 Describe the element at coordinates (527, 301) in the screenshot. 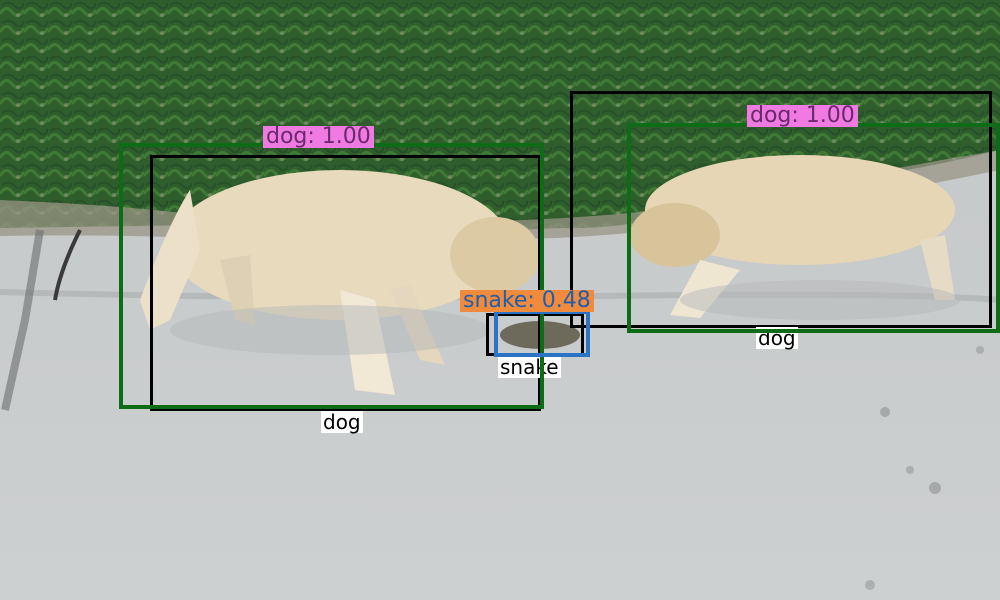

I see `pred-label-snake: snake: 0.48` at that location.